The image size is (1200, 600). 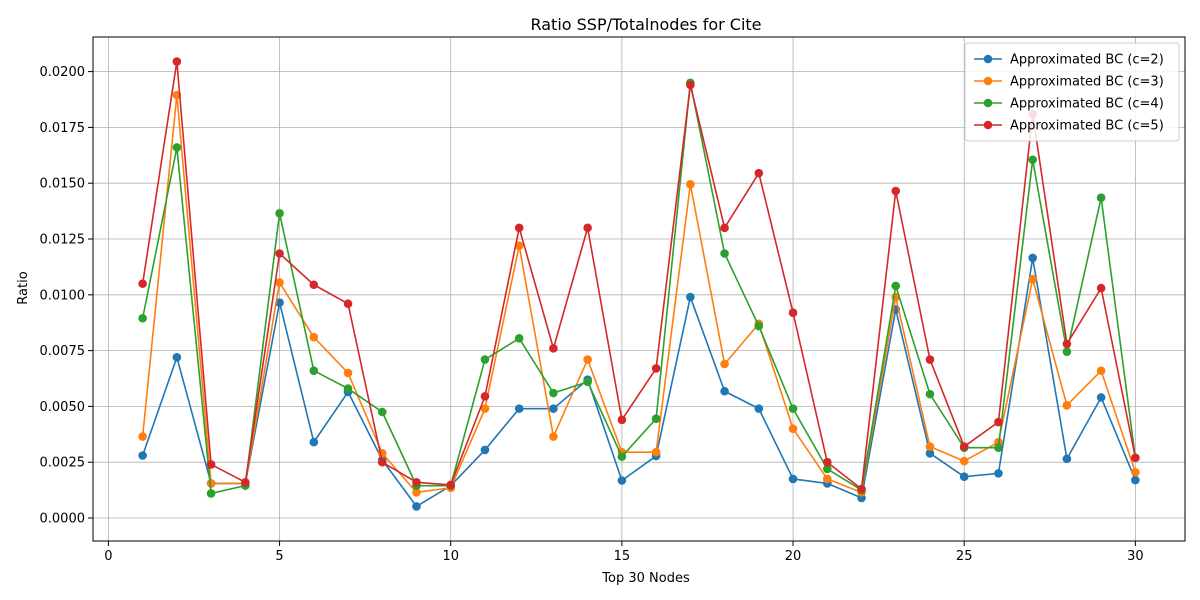 I want to click on legend-label: Approximated BC (c=2), so click(x=1087, y=60).